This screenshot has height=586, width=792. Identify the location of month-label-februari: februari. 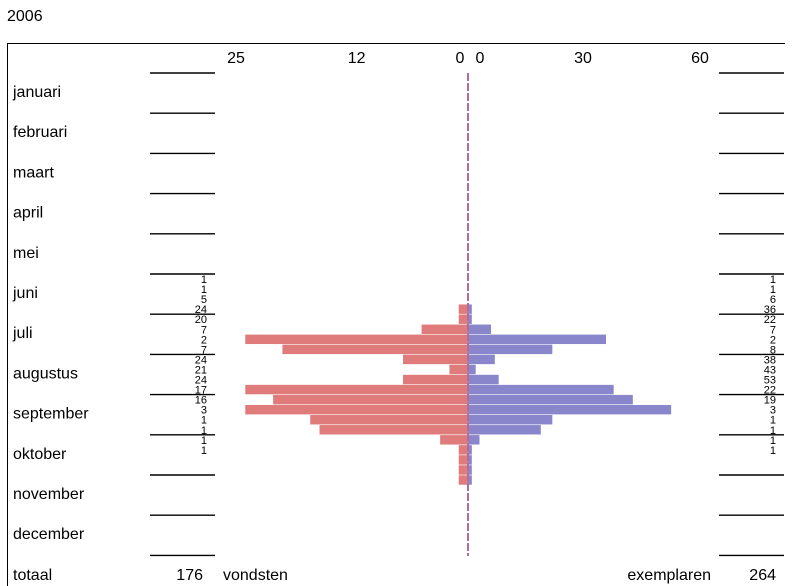
(40, 132).